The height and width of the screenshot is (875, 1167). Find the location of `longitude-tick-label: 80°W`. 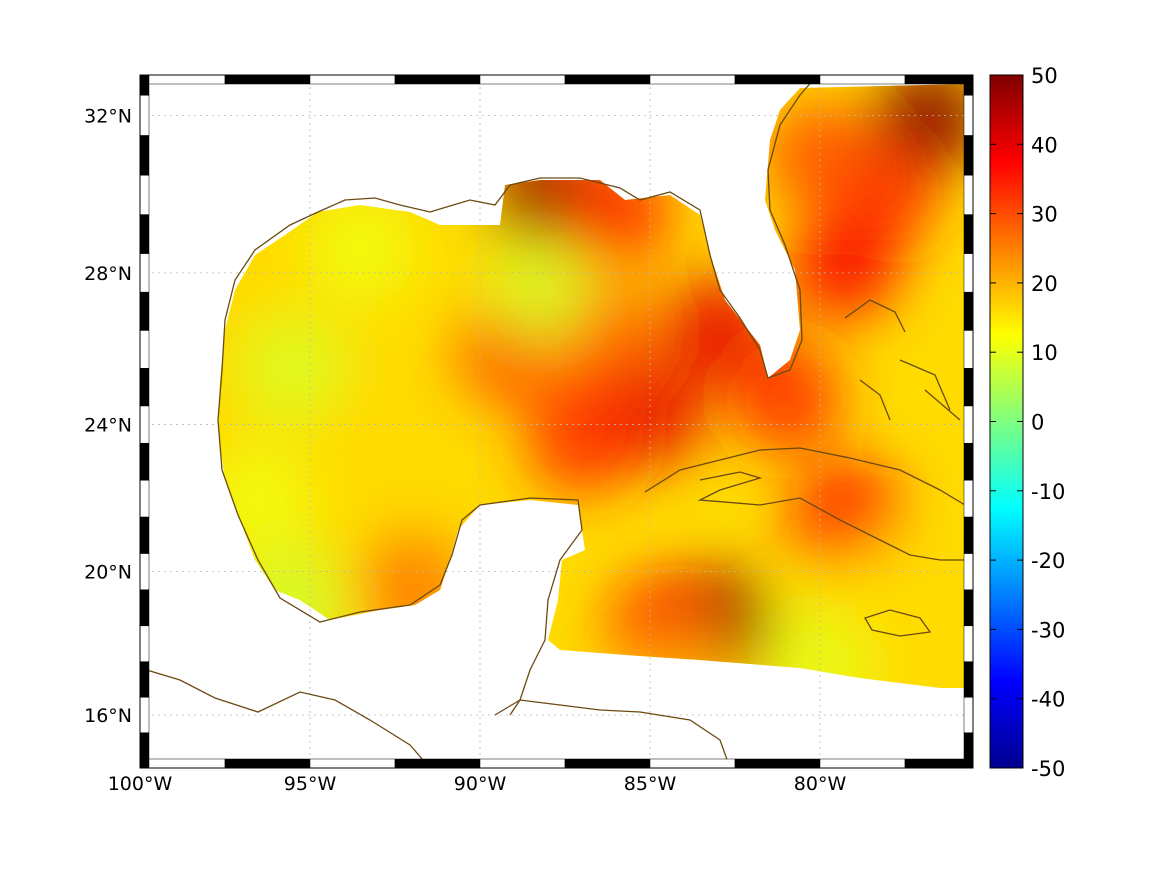

longitude-tick-label: 80°W is located at coordinates (820, 784).